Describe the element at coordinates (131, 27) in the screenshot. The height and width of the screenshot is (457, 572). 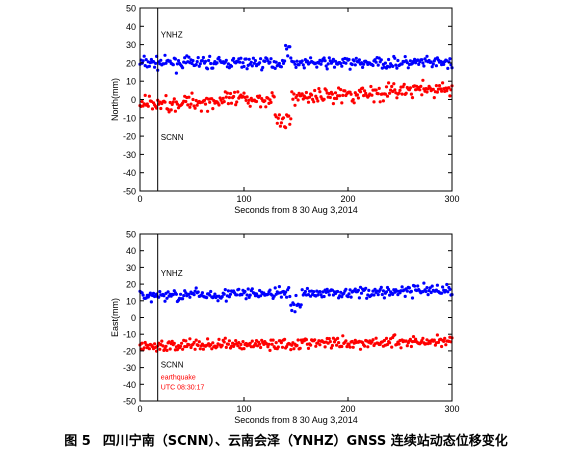
I see `y-tick-label: 40` at that location.